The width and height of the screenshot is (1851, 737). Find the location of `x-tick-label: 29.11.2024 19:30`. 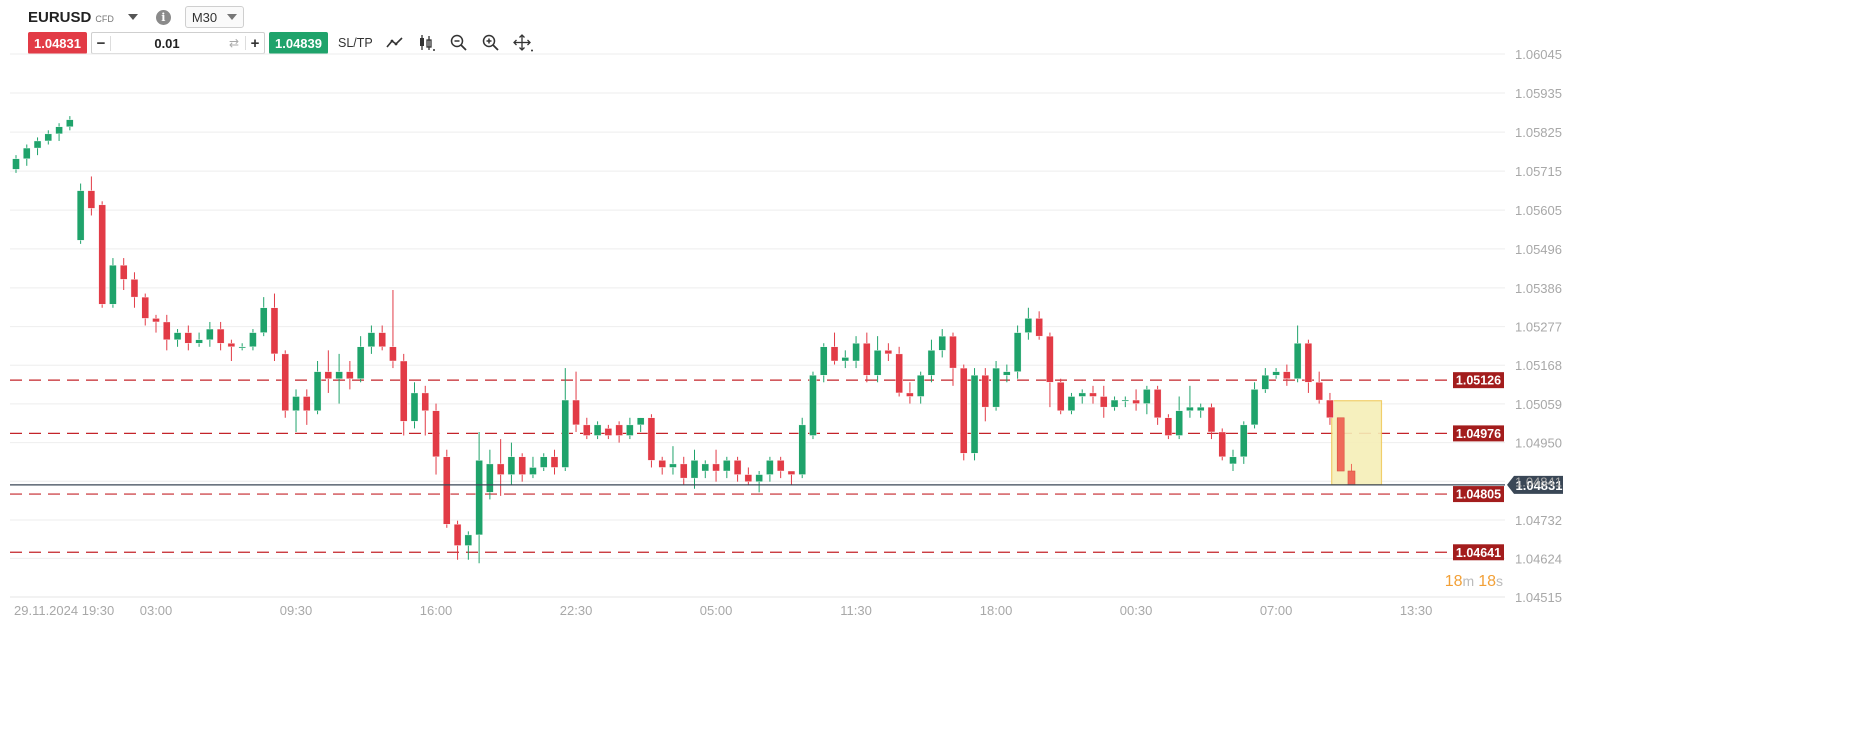

x-tick-label: 29.11.2024 19:30 is located at coordinates (64, 610).